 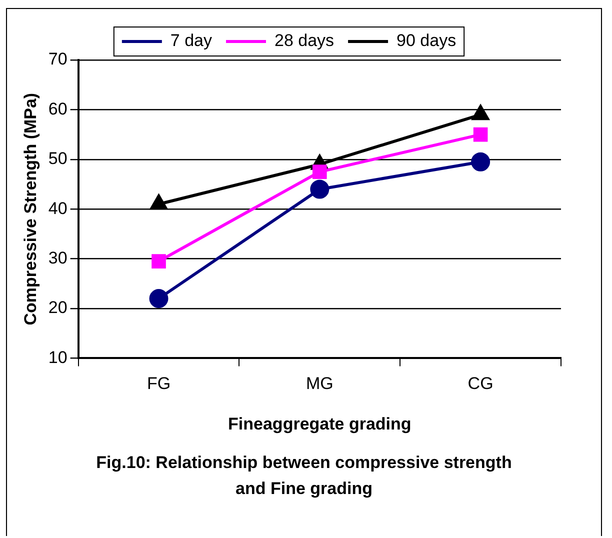 I want to click on y-tick-label: 60, so click(x=58, y=108).